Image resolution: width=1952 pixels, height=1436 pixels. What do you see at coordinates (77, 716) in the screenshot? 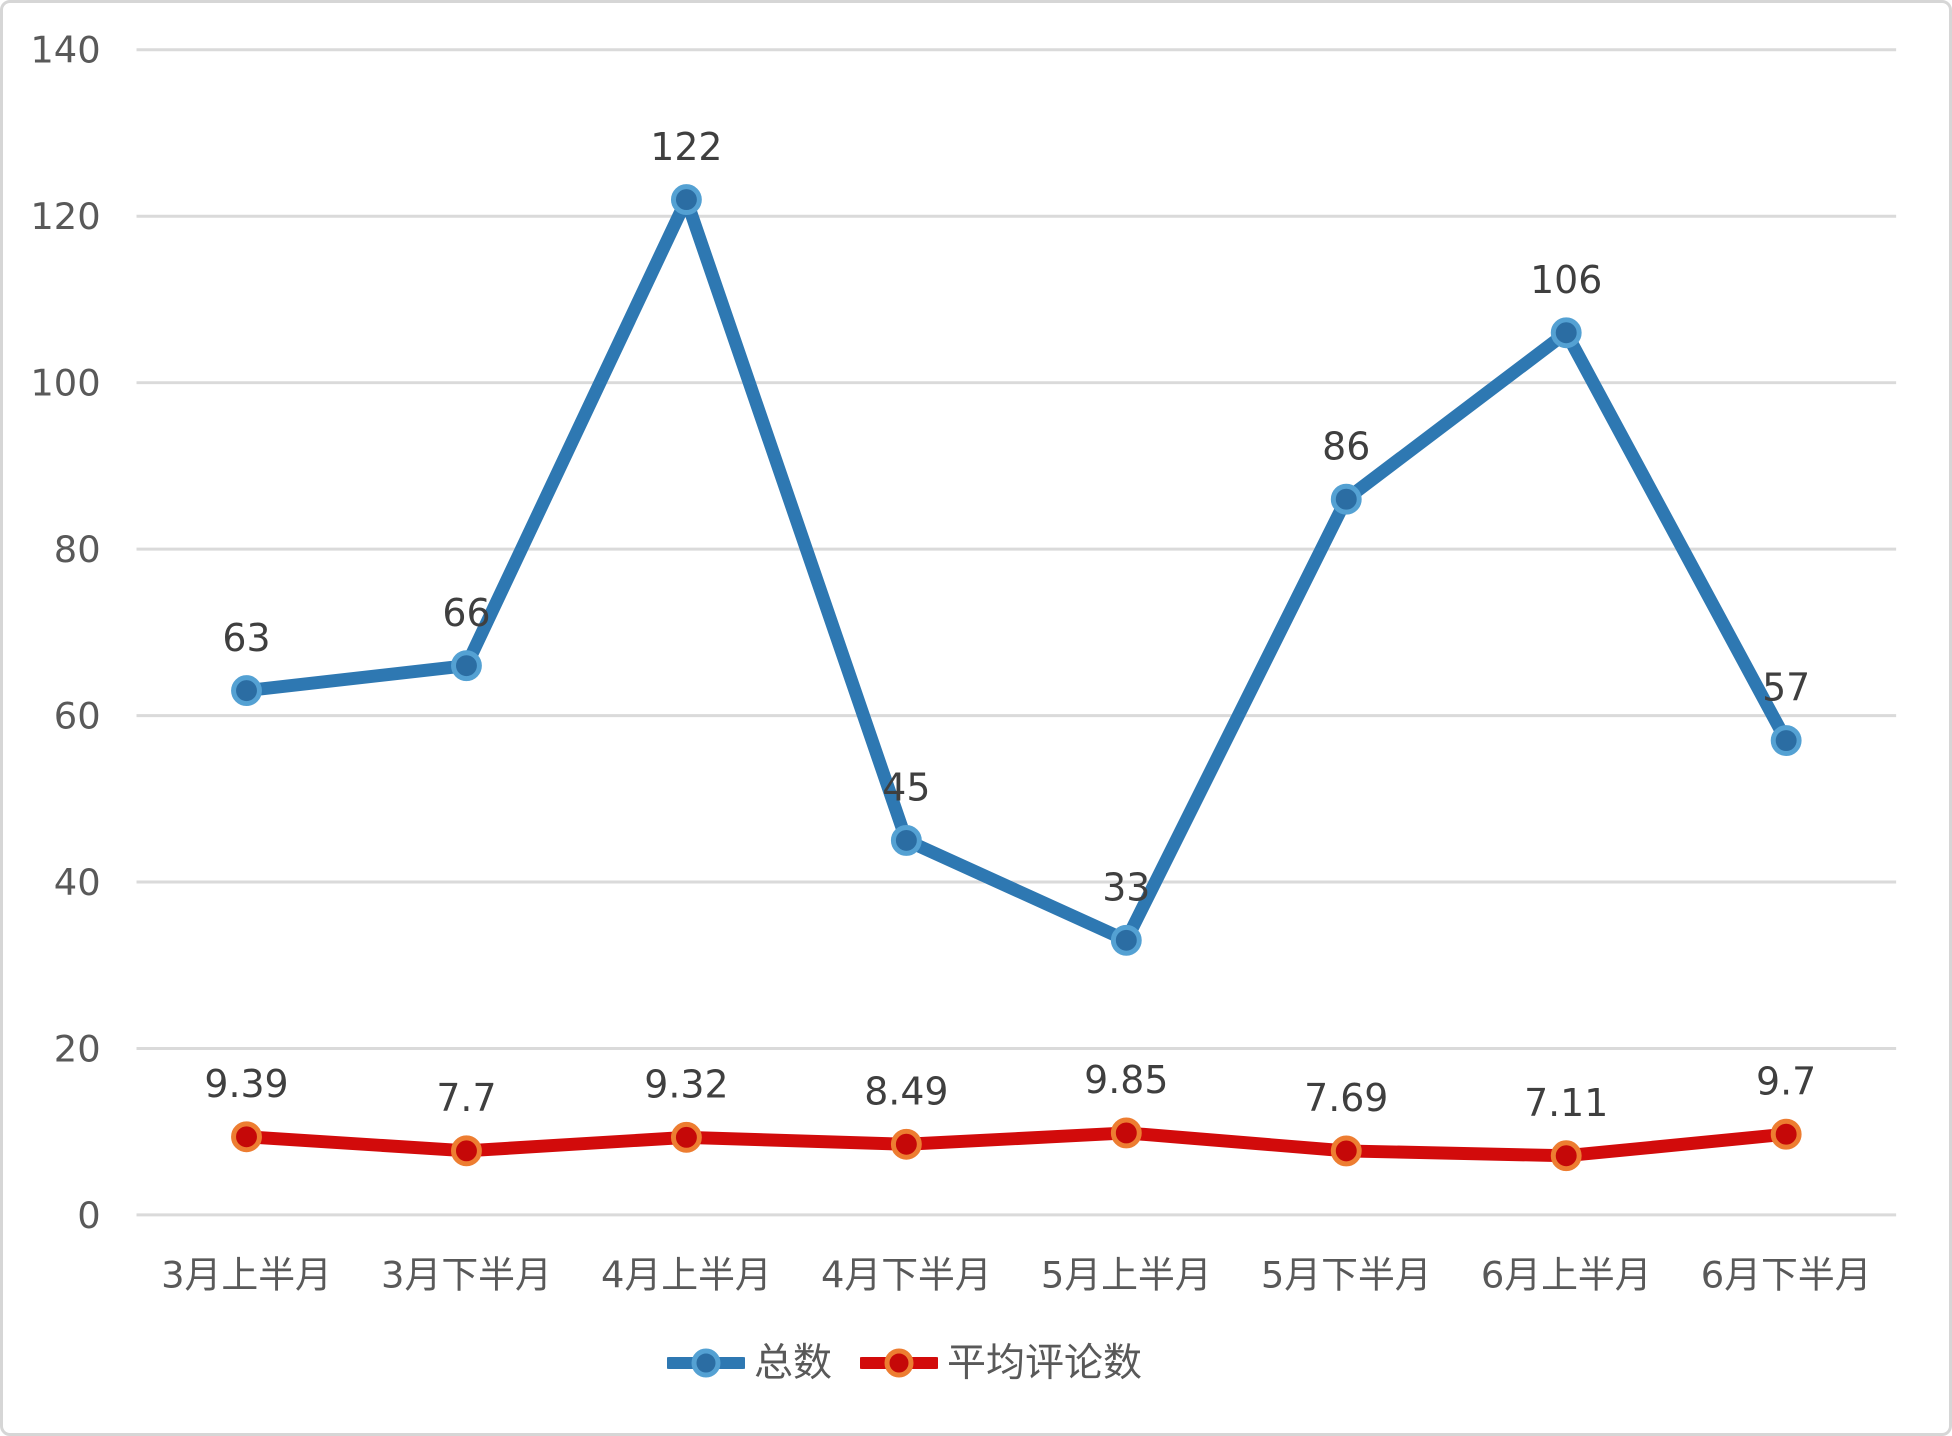
I see `y-tick-label: 60` at bounding box center [77, 716].